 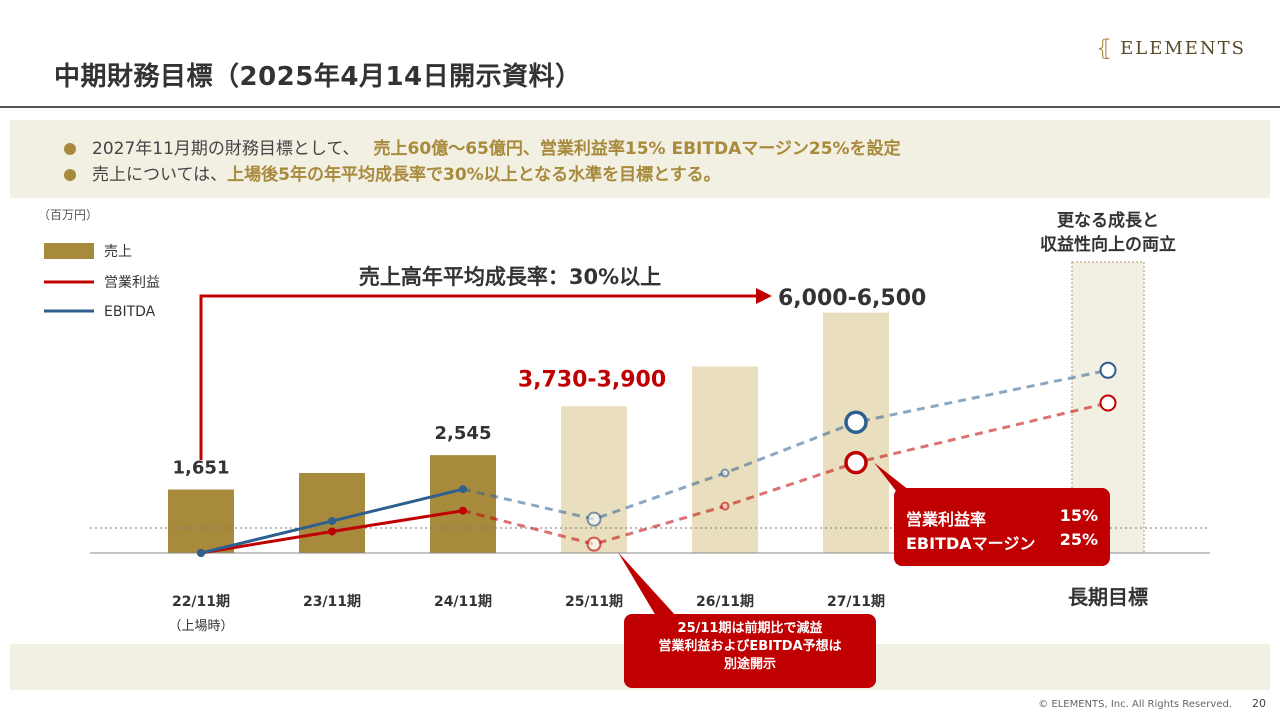 What do you see at coordinates (856, 602) in the screenshot?
I see `x-tick-label: 27/11期` at bounding box center [856, 602].